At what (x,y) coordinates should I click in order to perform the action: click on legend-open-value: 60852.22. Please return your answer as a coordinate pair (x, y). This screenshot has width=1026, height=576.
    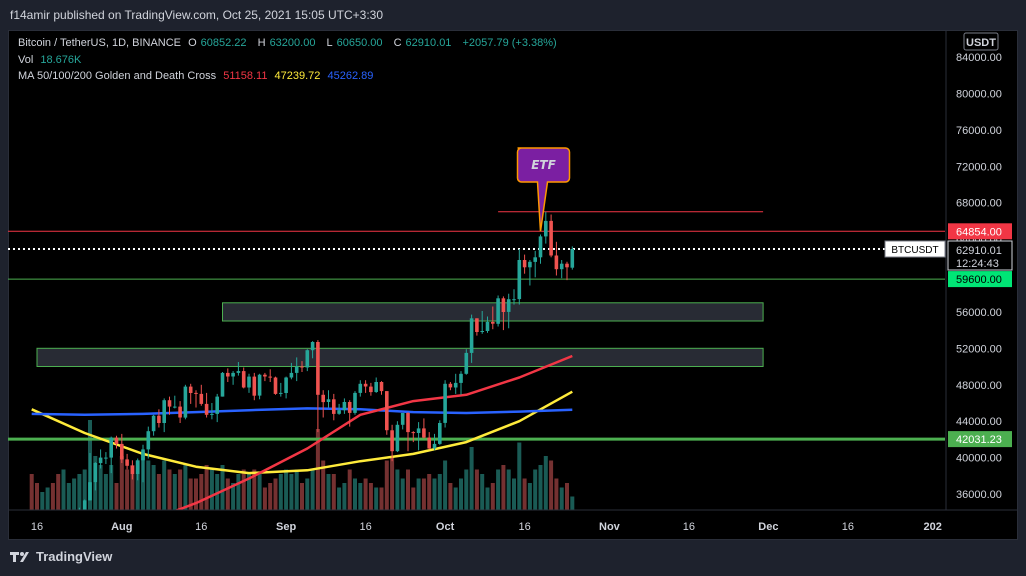
    Looking at the image, I should click on (223, 43).